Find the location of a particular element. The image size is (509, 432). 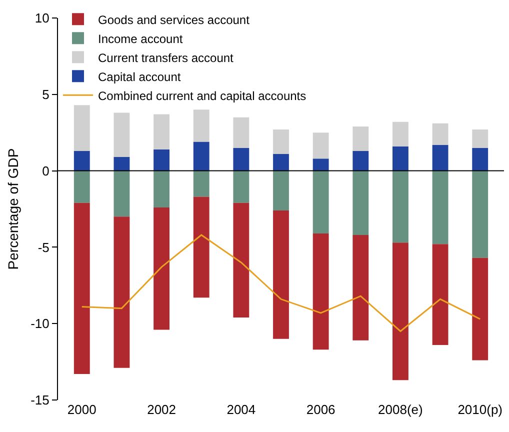

x-tick-label: 2000 is located at coordinates (81, 409).